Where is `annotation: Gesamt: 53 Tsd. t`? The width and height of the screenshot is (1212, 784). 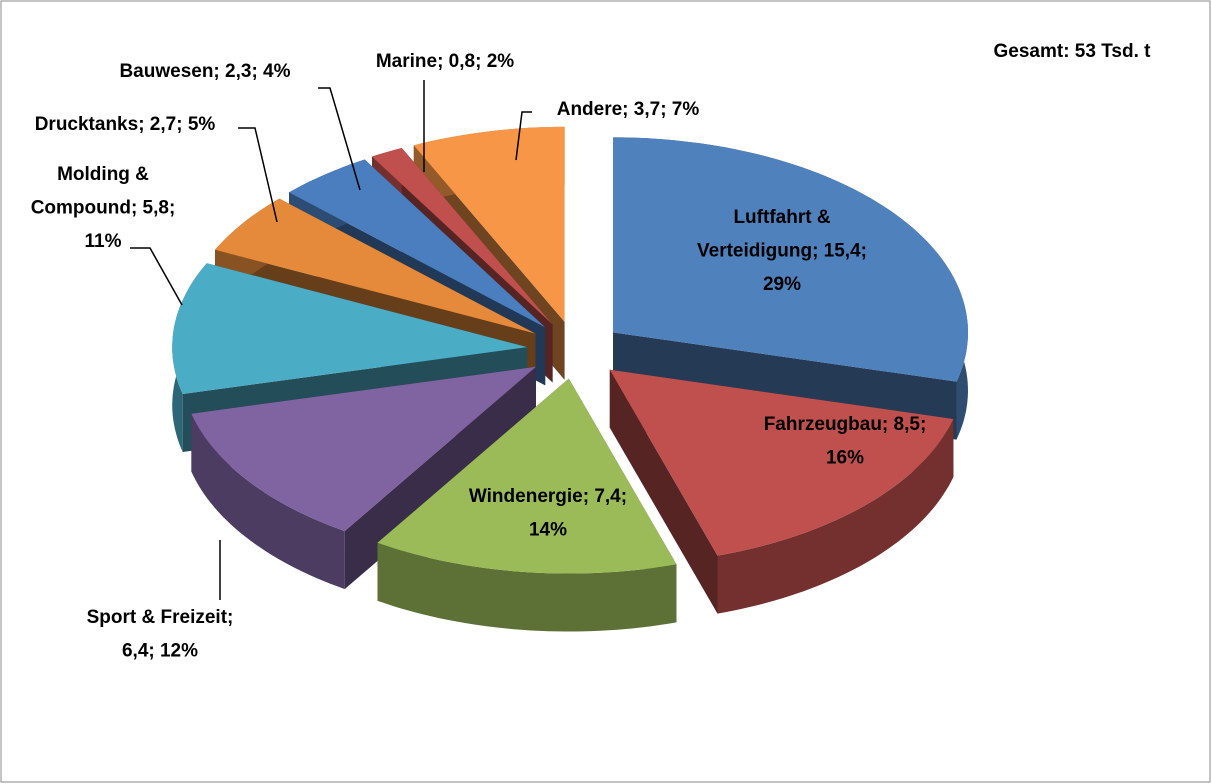 annotation: Gesamt: 53 Tsd. t is located at coordinates (1073, 51).